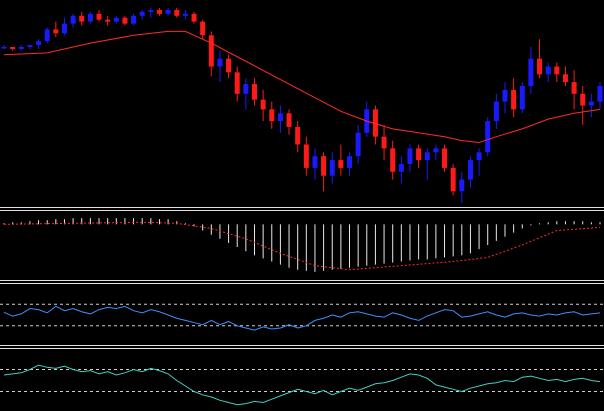 The width and height of the screenshot is (604, 411). I want to click on macd-panel, so click(302, 245).